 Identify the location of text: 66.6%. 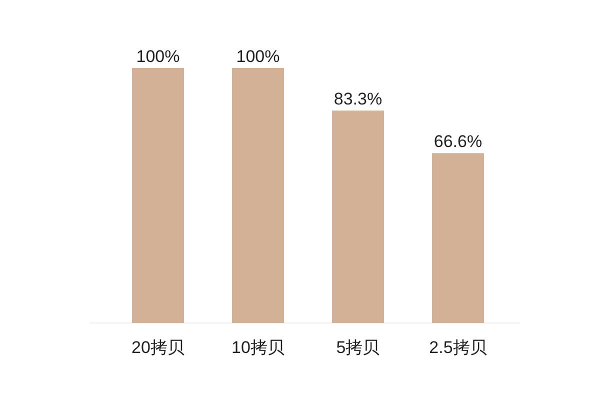
(458, 142).